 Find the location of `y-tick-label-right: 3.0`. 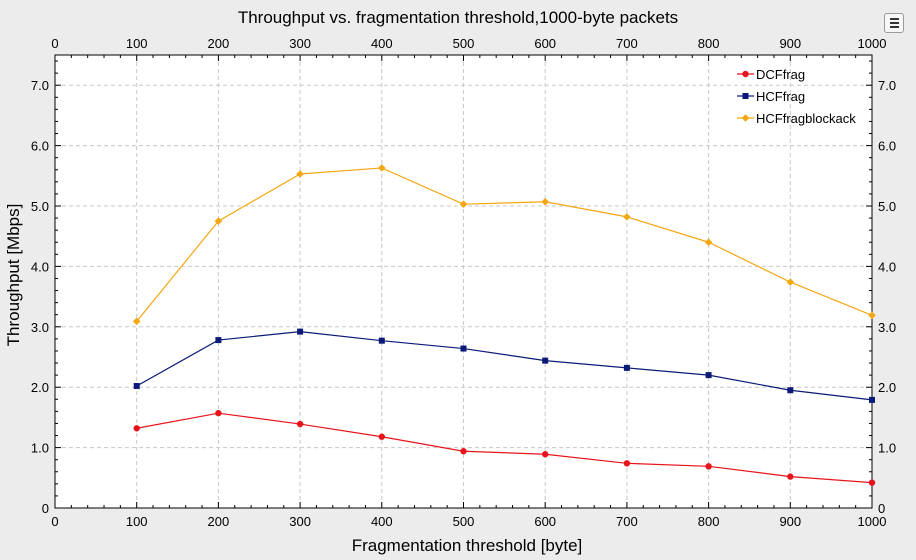

y-tick-label-right: 3.0 is located at coordinates (887, 327).